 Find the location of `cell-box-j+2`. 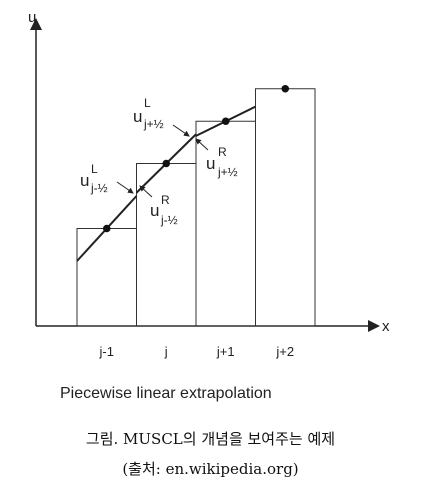

cell-box-j+2 is located at coordinates (285, 207).